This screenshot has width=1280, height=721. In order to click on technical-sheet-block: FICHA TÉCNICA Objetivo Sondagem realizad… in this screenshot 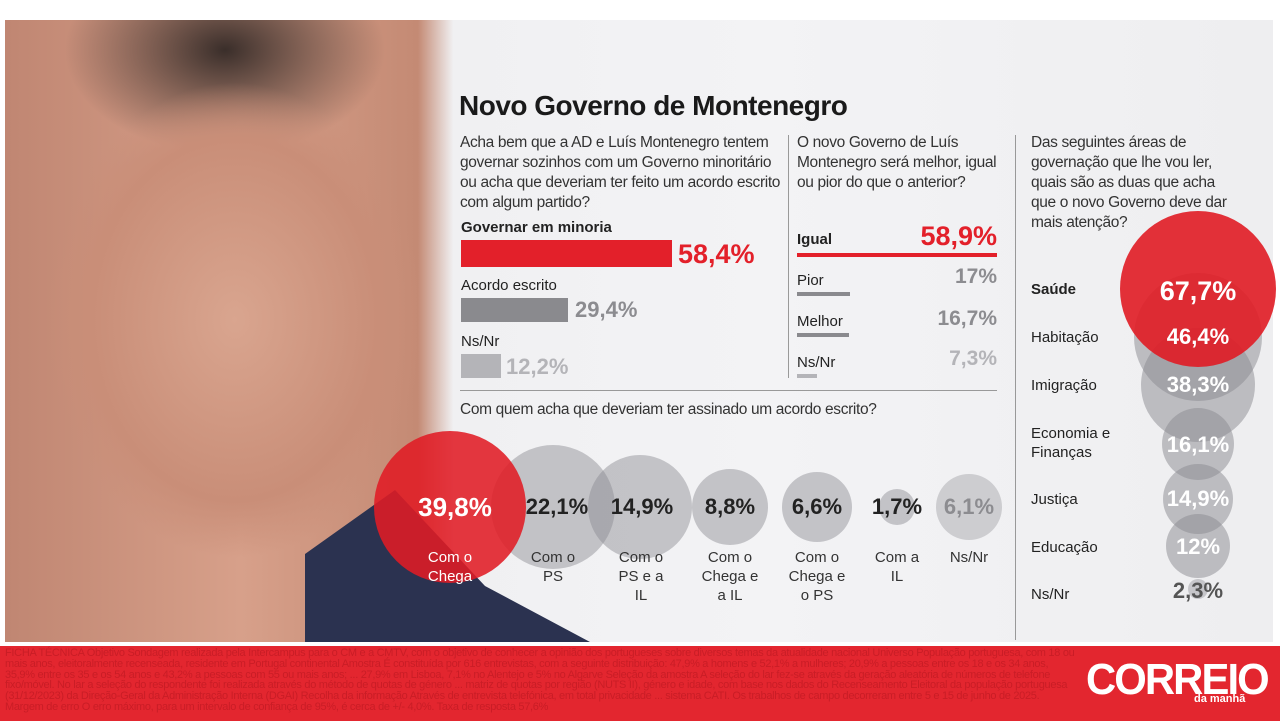, I will do `click(639, 680)`.